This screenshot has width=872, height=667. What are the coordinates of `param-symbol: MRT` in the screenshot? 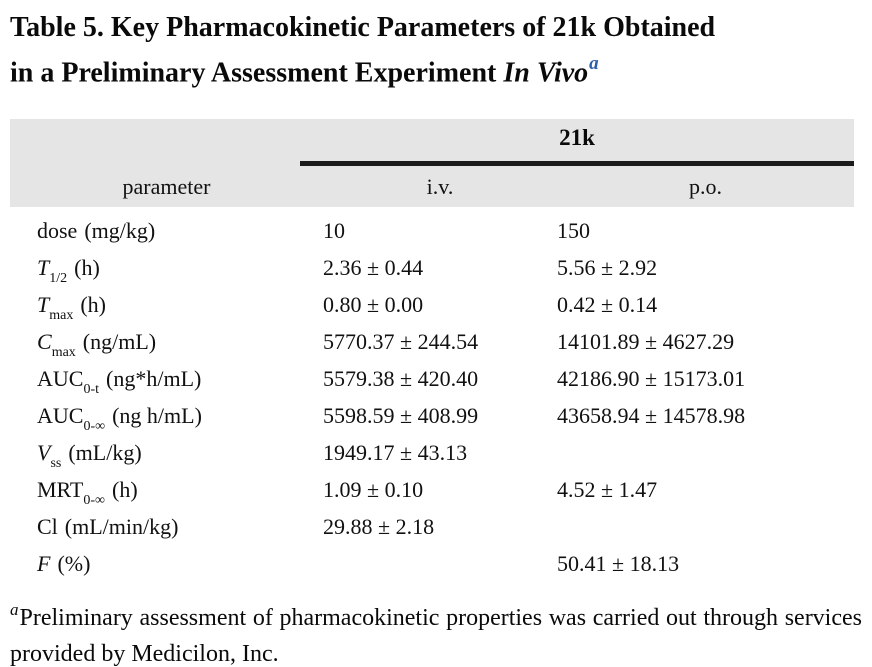 It's located at (60, 489).